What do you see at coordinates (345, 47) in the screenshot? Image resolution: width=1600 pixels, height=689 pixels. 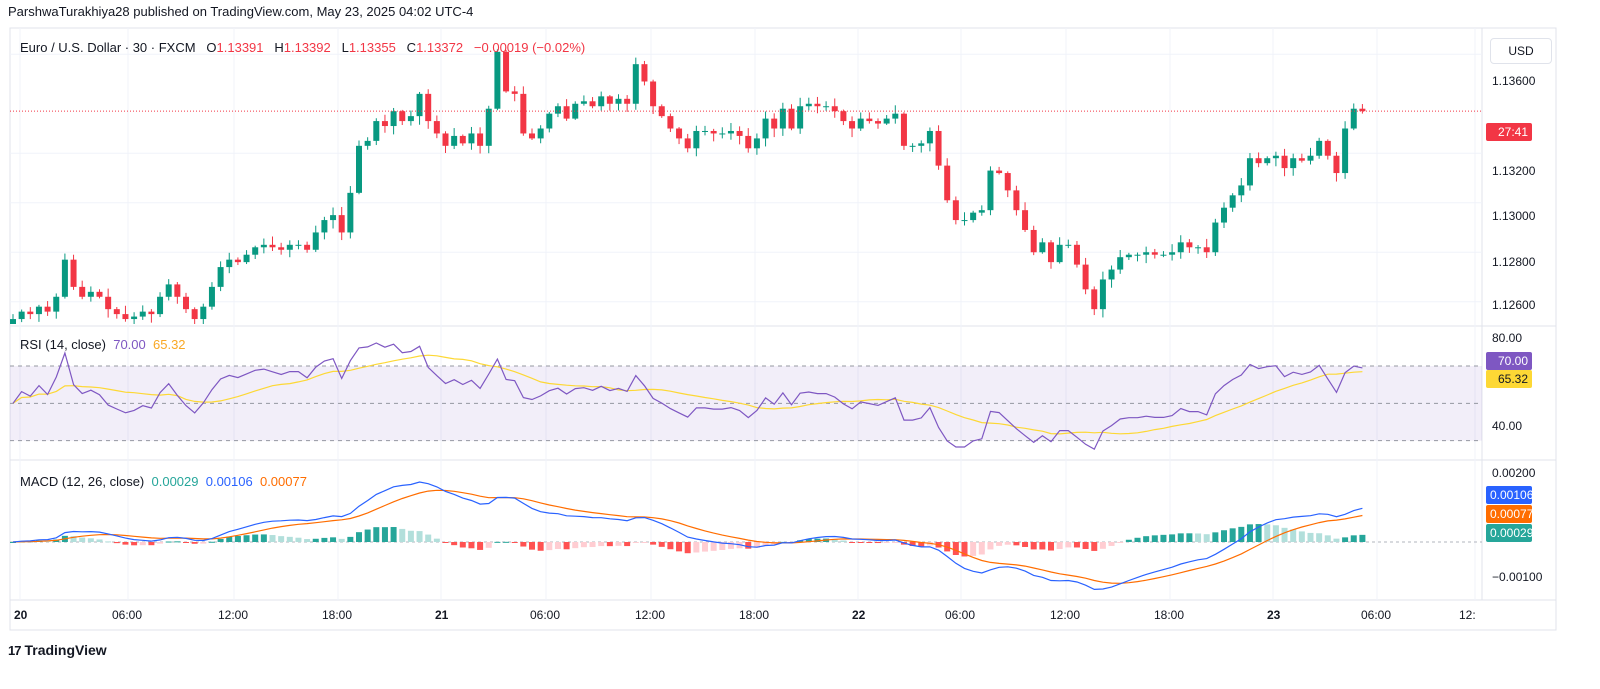 I see `low-label: L` at bounding box center [345, 47].